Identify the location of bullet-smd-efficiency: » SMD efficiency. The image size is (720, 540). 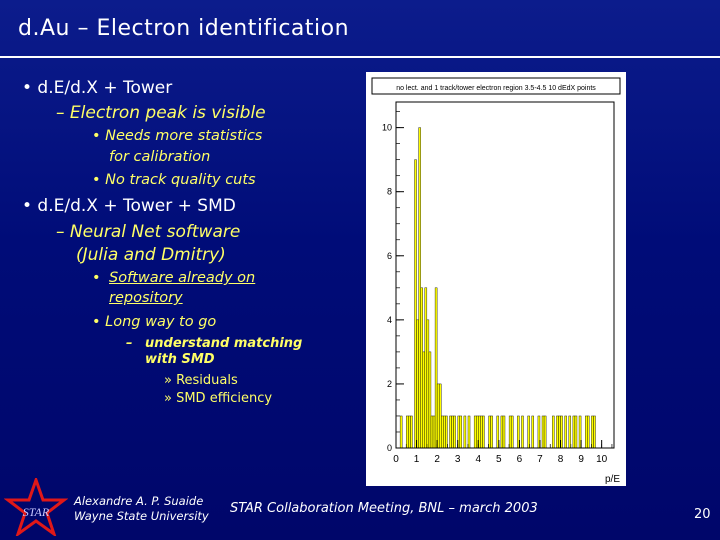
(218, 398).